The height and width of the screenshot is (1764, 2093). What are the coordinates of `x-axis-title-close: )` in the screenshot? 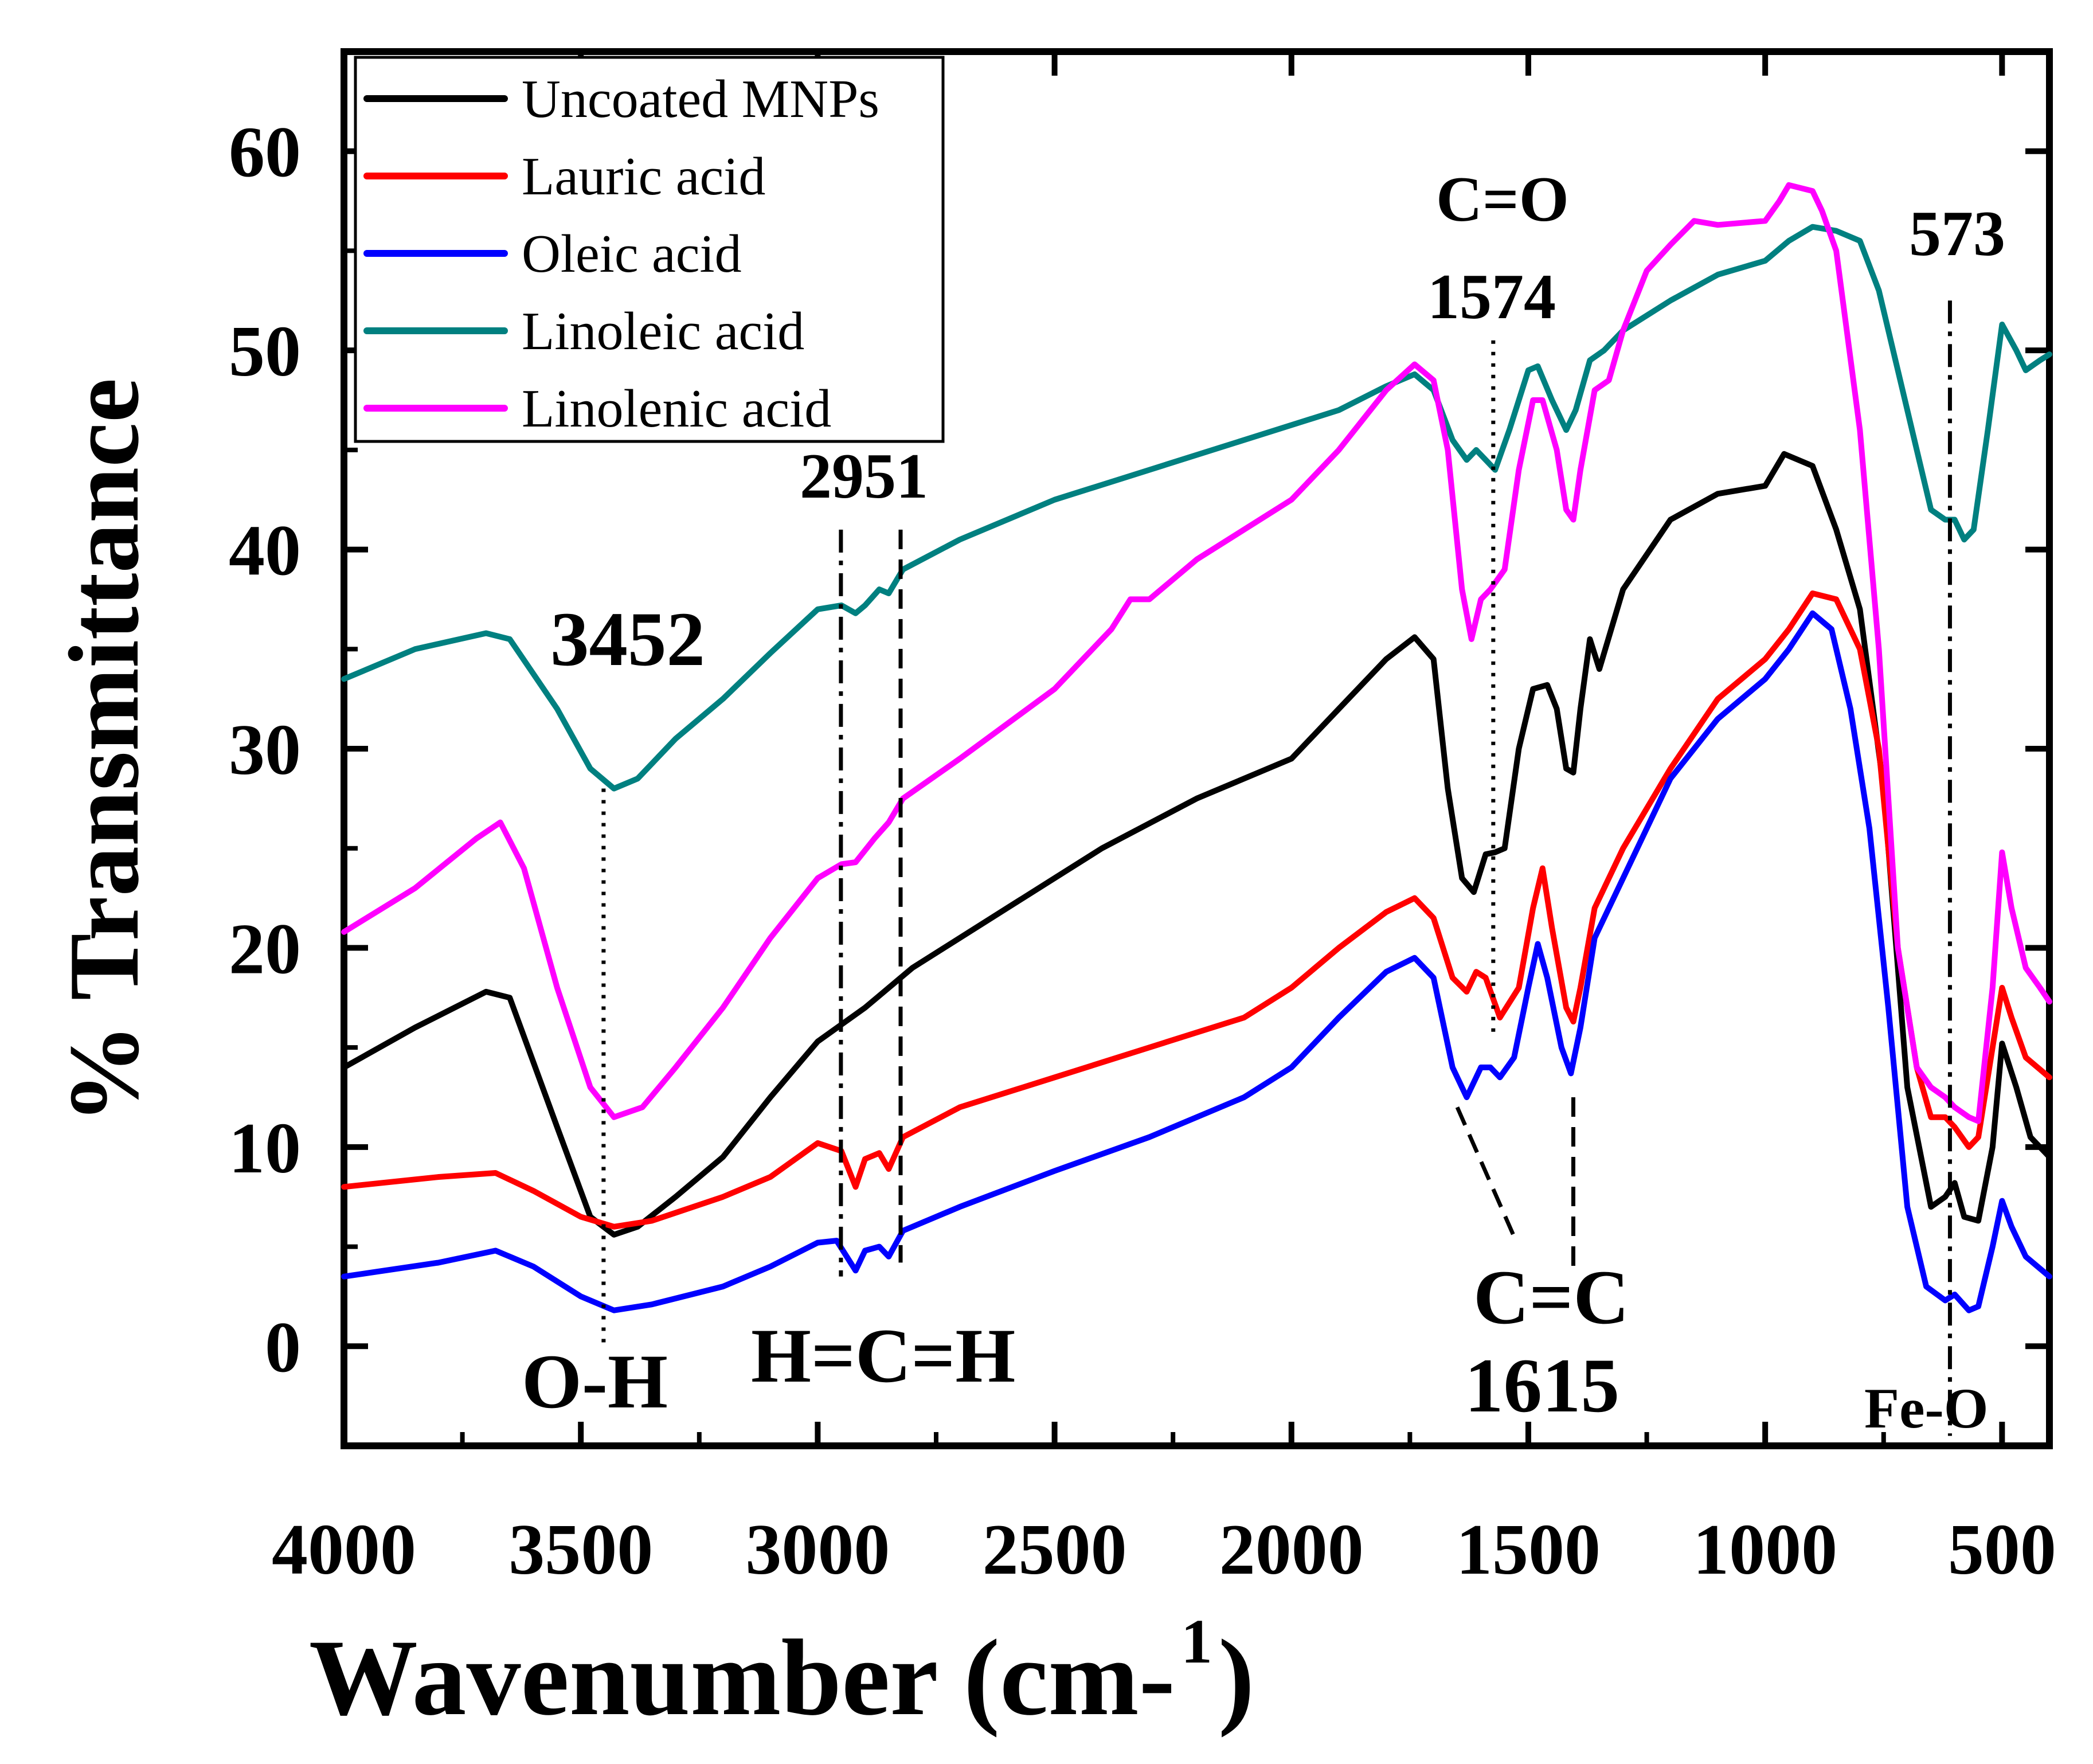 It's located at (1236, 1678).